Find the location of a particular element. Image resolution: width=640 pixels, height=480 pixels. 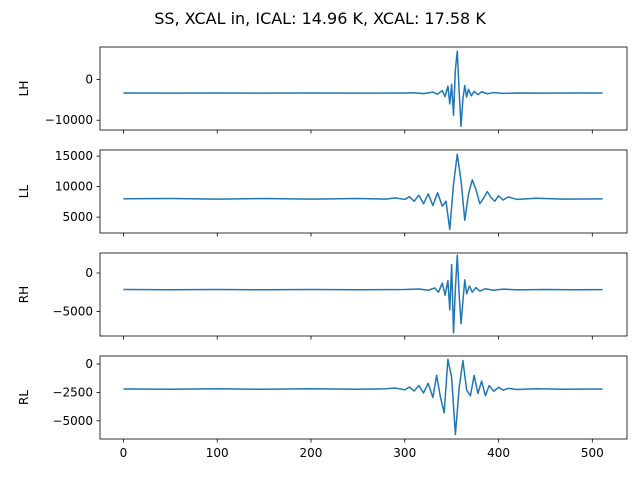

xtick-label: 500 is located at coordinates (592, 453).